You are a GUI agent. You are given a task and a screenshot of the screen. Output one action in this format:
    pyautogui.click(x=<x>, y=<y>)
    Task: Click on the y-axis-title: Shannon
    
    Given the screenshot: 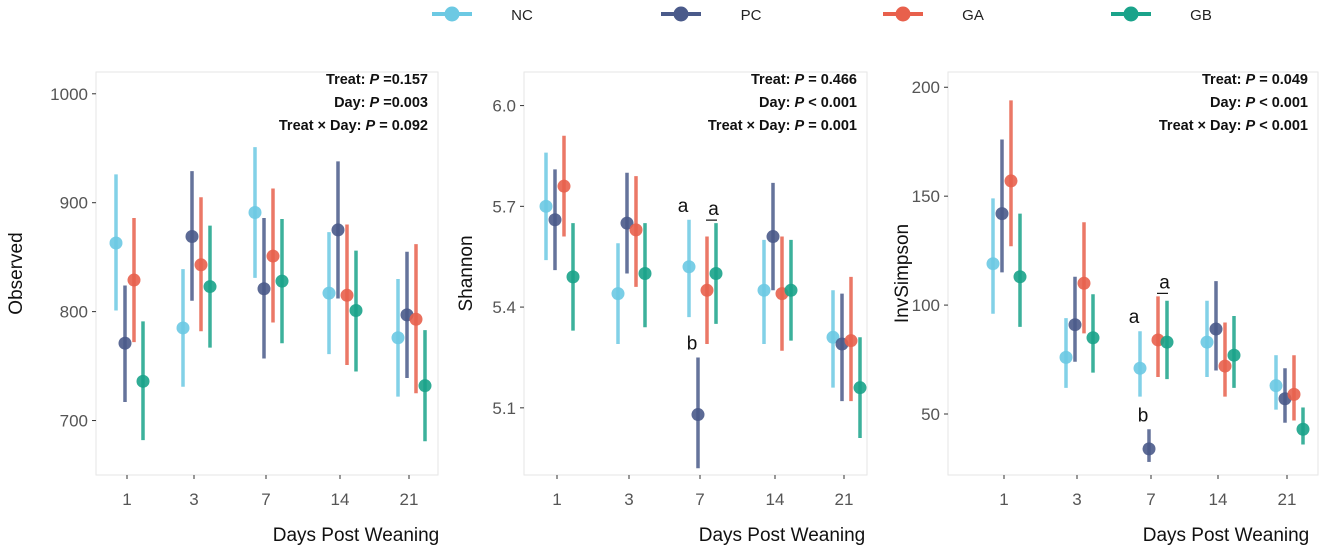 What is the action you would take?
    pyautogui.click(x=466, y=273)
    